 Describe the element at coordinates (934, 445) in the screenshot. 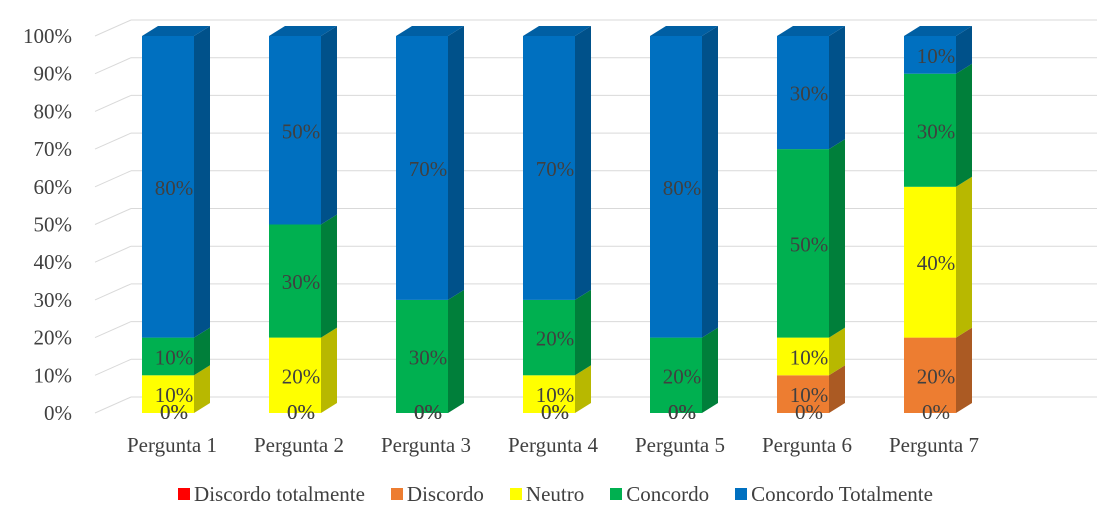

I see `category-label: Pergunta 7` at that location.